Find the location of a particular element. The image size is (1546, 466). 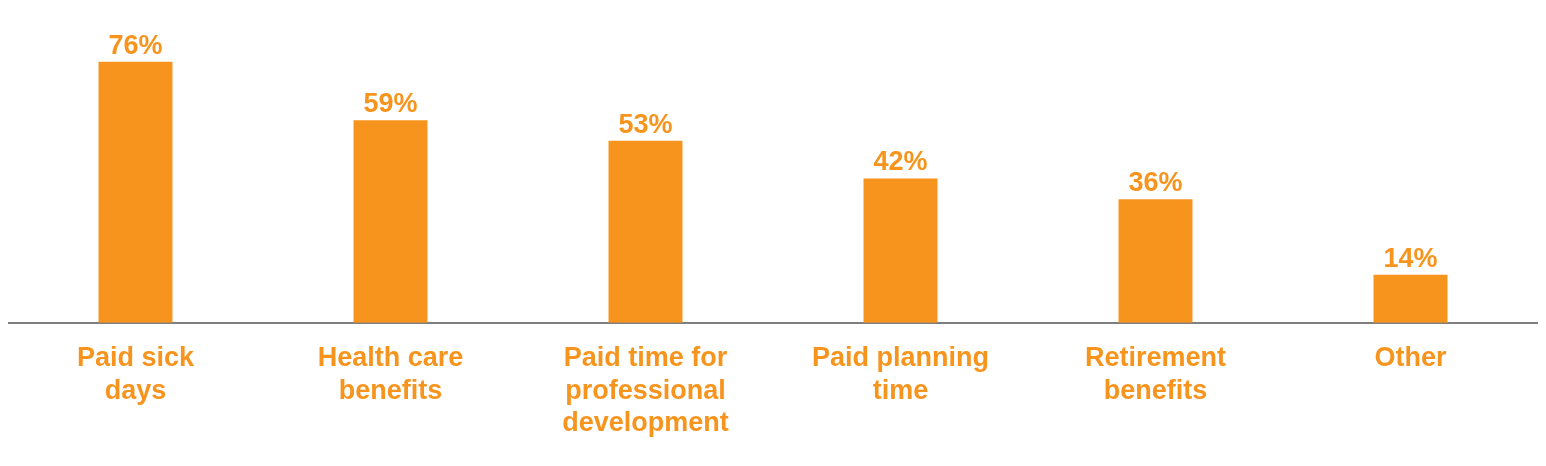

data-label: 14% is located at coordinates (1410, 257).